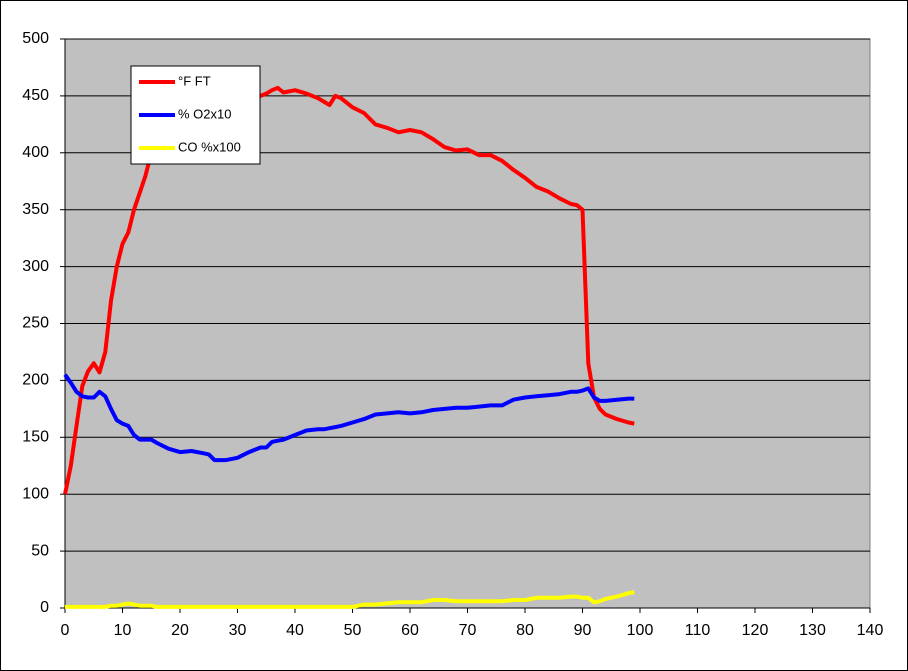  What do you see at coordinates (295, 630) in the screenshot?
I see `x-tick-label: 40` at bounding box center [295, 630].